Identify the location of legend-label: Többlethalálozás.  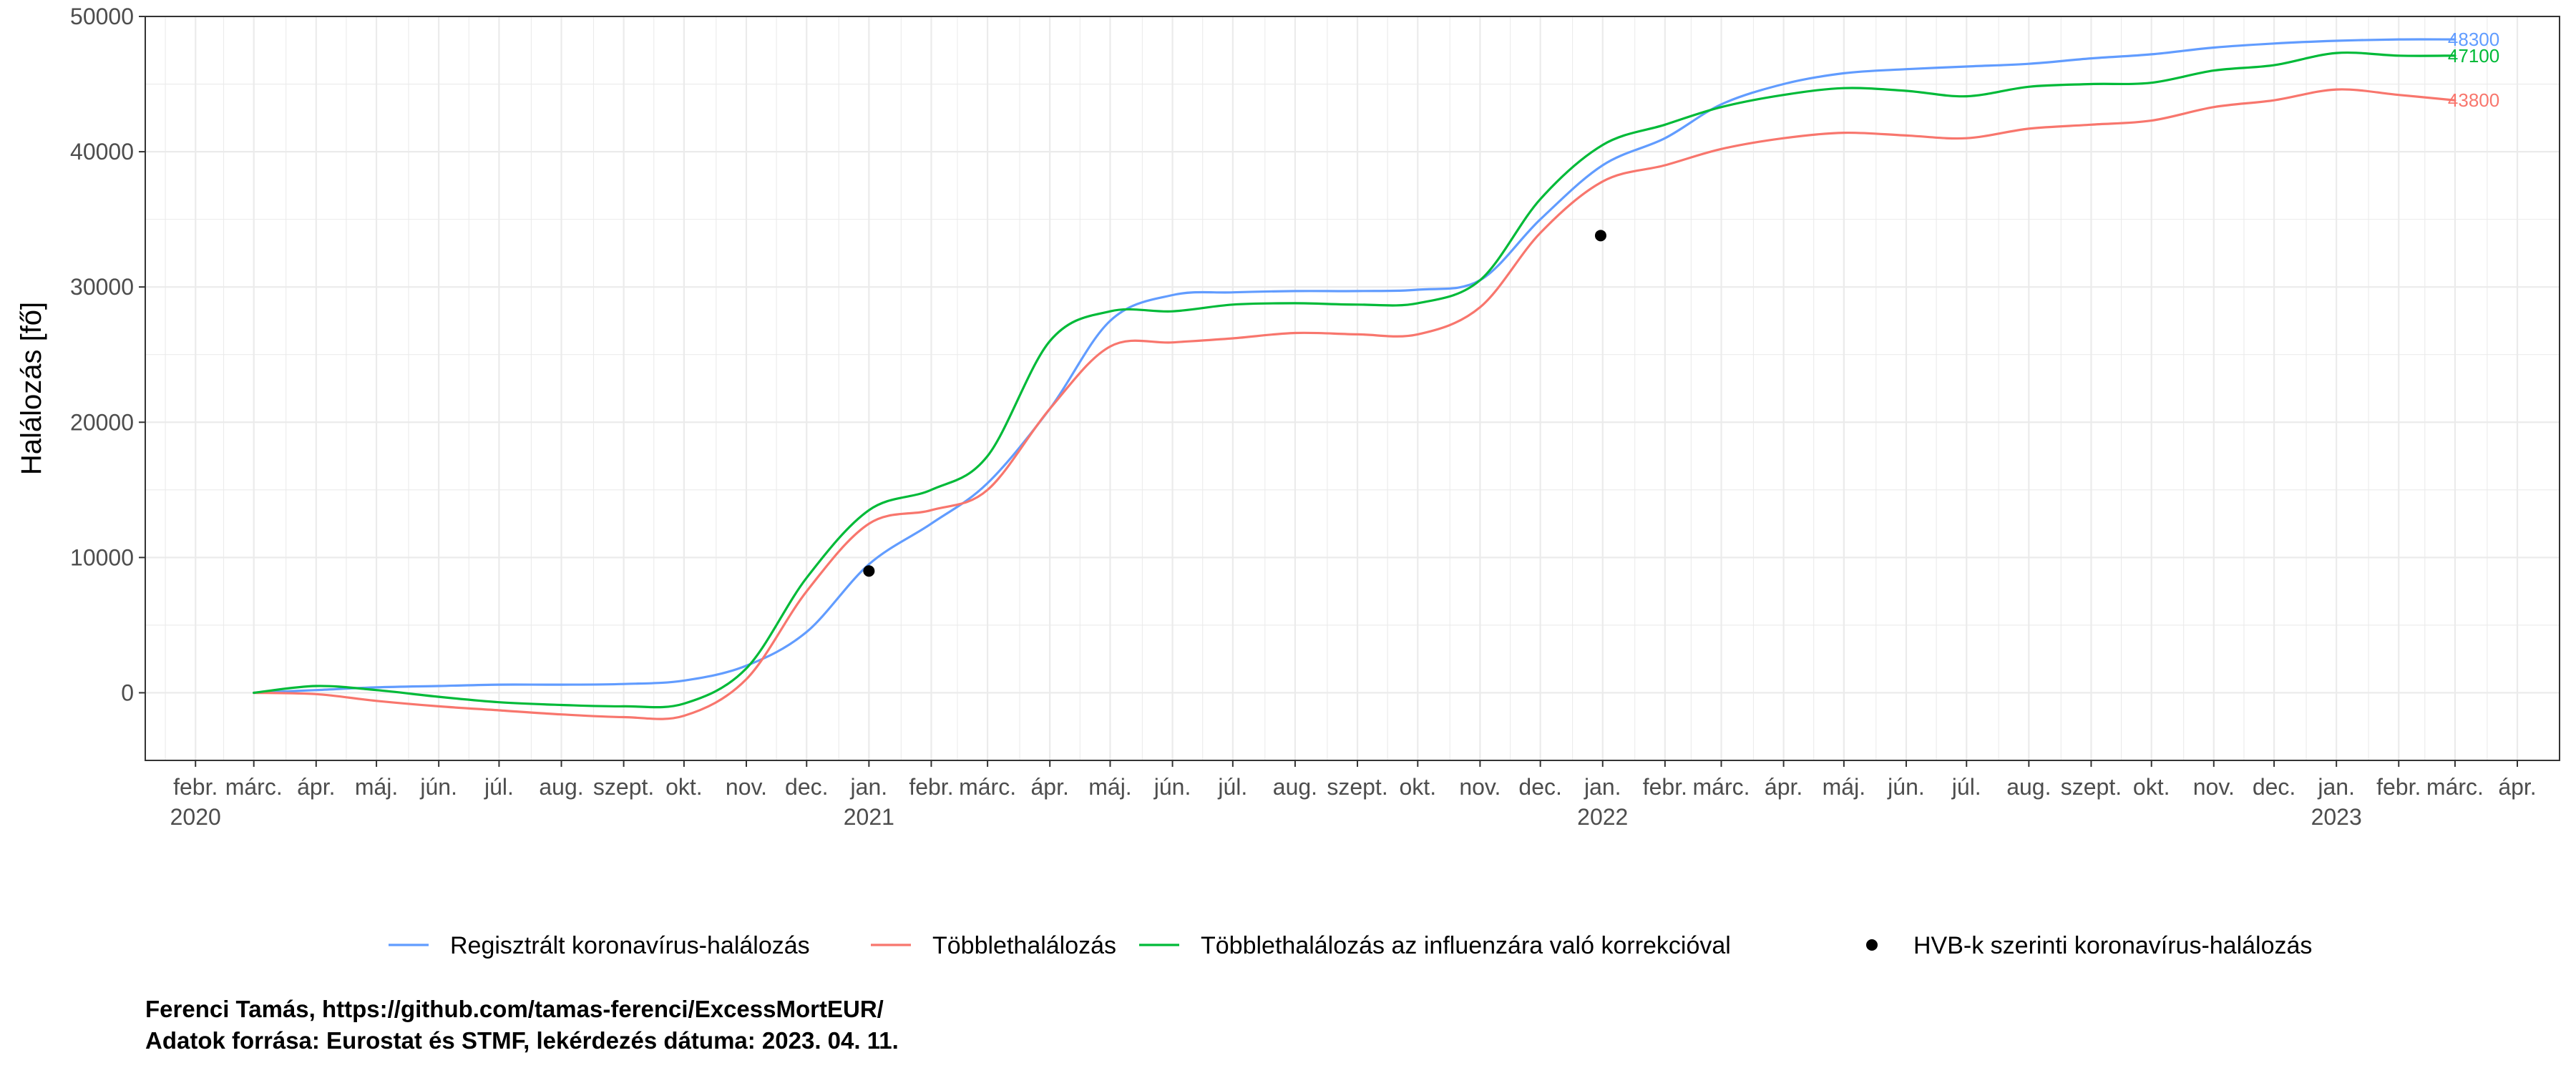
(1024, 945).